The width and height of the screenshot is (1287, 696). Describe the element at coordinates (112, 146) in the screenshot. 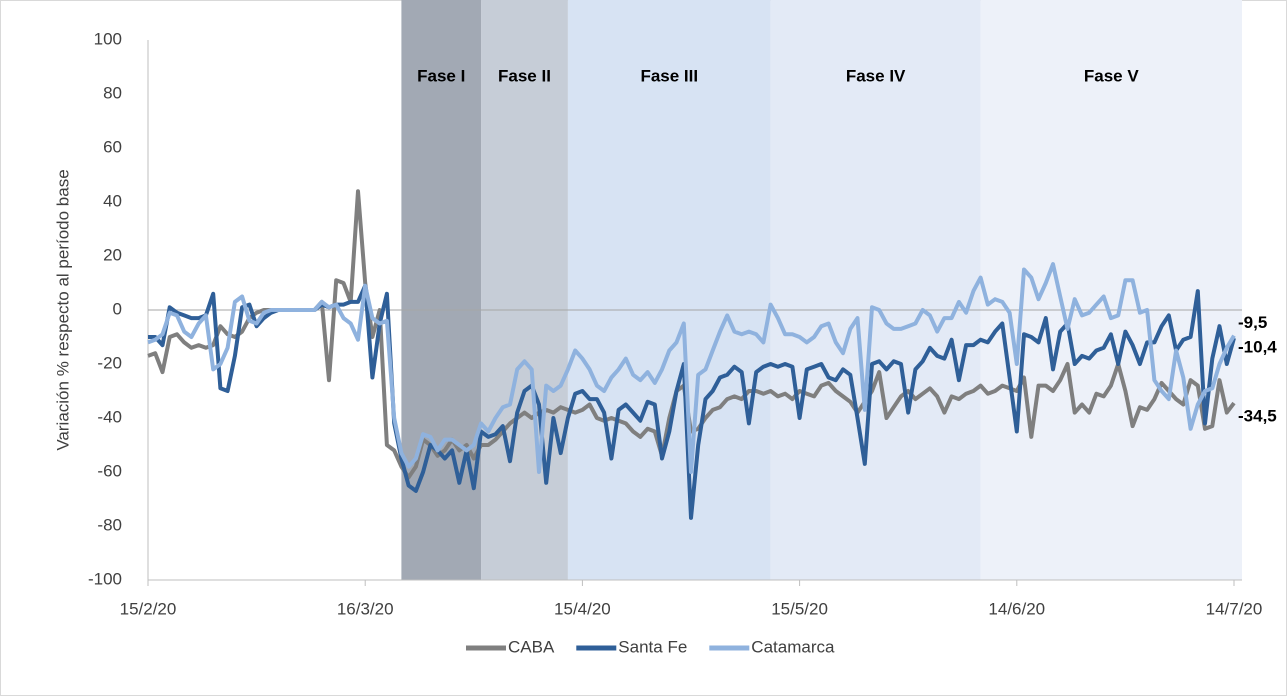

I see `y-tick-label: 60` at that location.